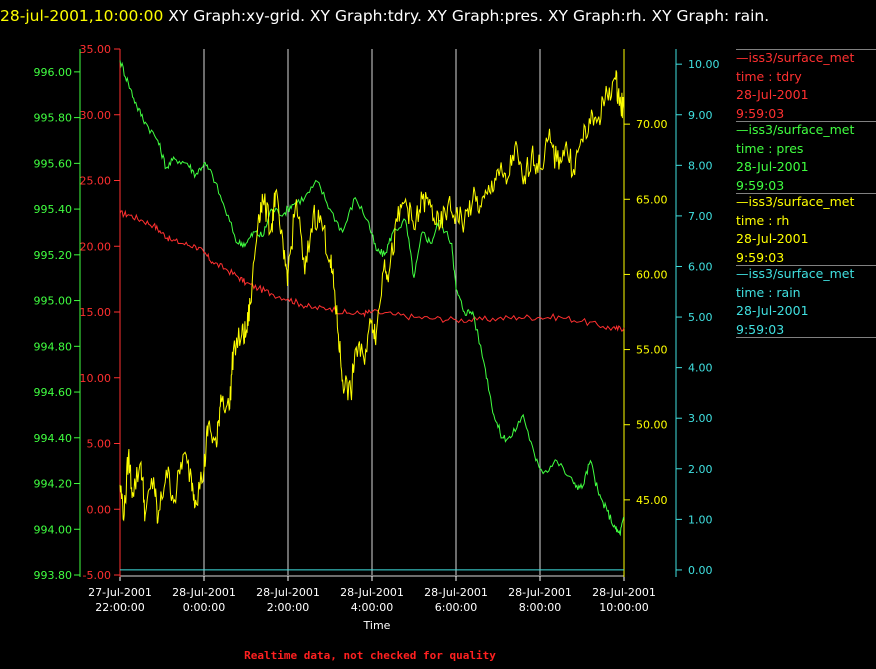  Describe the element at coordinates (53, 209) in the screenshot. I see `pres-tick-label: 995.40` at that location.